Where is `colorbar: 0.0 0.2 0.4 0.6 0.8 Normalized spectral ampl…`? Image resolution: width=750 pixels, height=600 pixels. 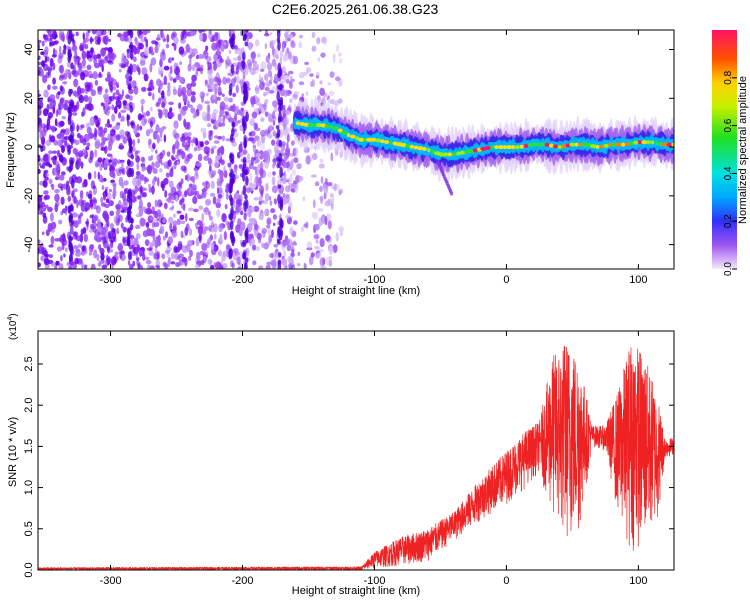 colorbar: 0.0 0.2 0.4 0.6 0.8 Normalized spectral ampl… is located at coordinates (730, 153).